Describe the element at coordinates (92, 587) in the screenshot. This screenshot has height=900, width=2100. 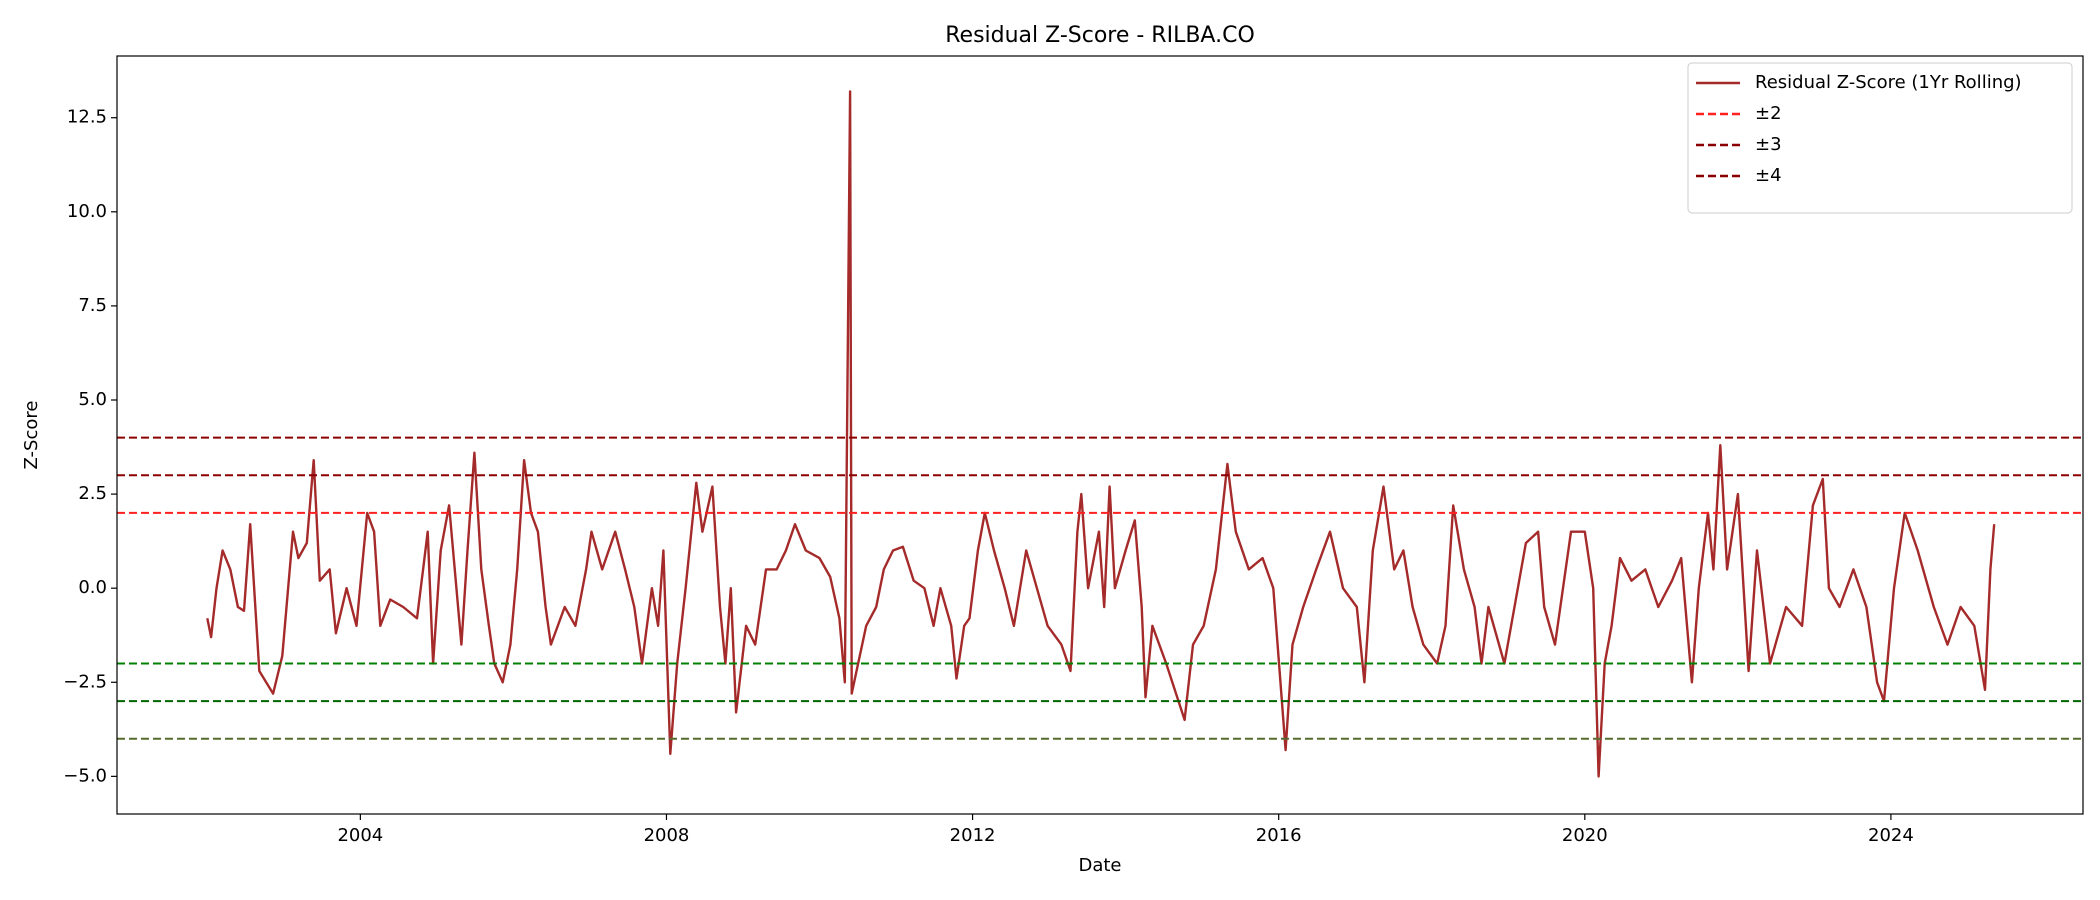
I see `y-tick-label: 0.0` at that location.